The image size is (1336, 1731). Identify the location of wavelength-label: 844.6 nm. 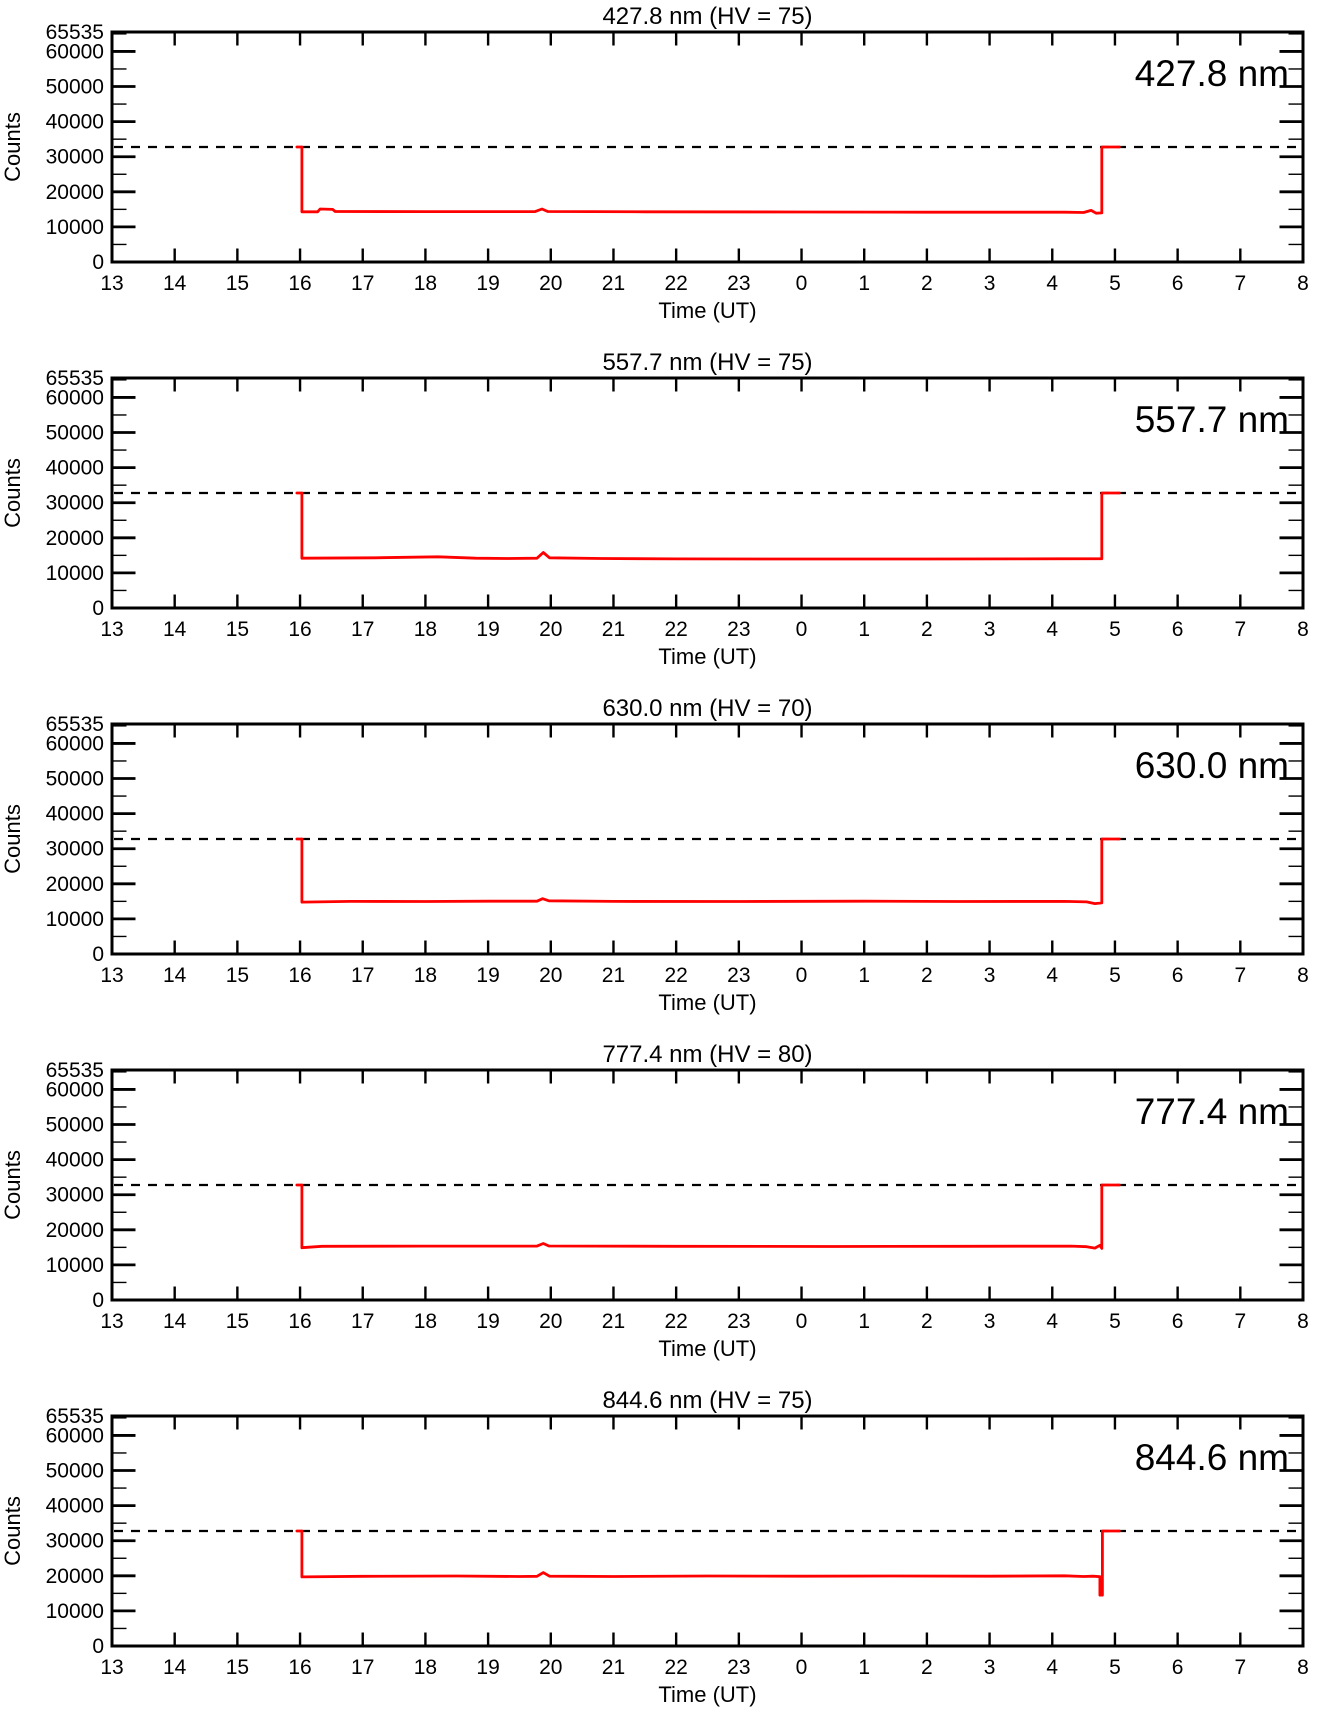
(1212, 1457).